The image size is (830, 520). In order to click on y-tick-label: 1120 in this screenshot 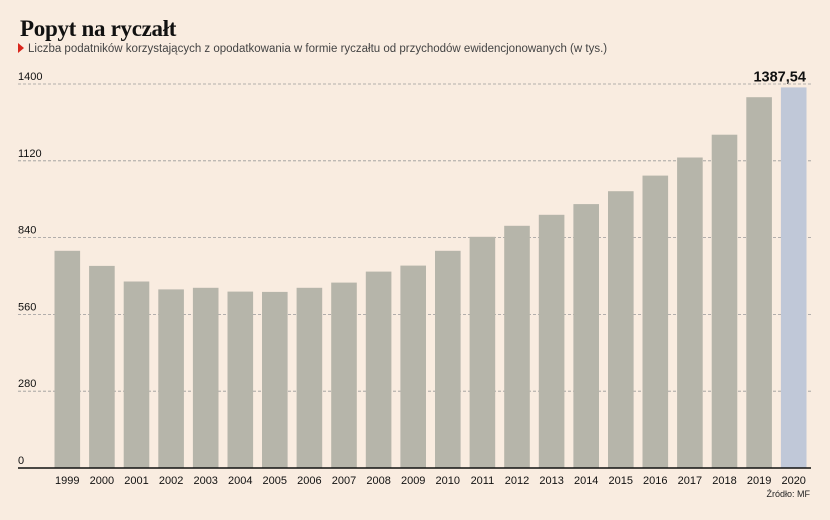, I will do `click(30, 154)`.